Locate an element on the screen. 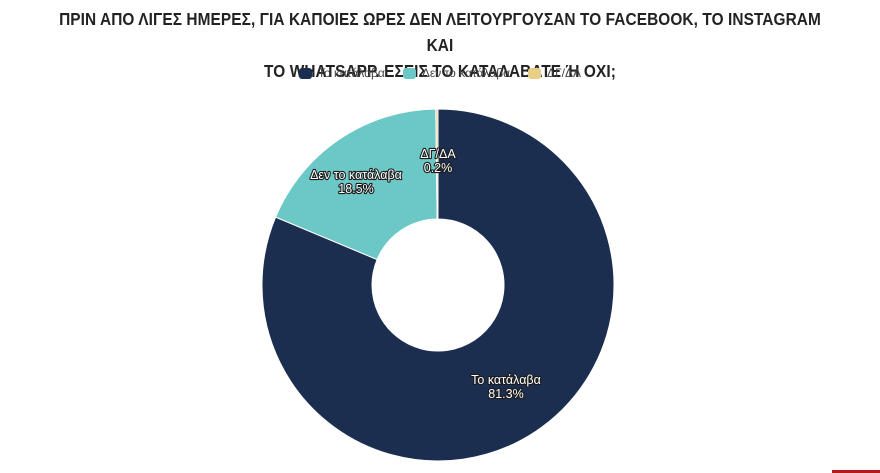 Image resolution: width=880 pixels, height=473 pixels. legend-label-understood: Το κατάλαβα is located at coordinates (351, 73).